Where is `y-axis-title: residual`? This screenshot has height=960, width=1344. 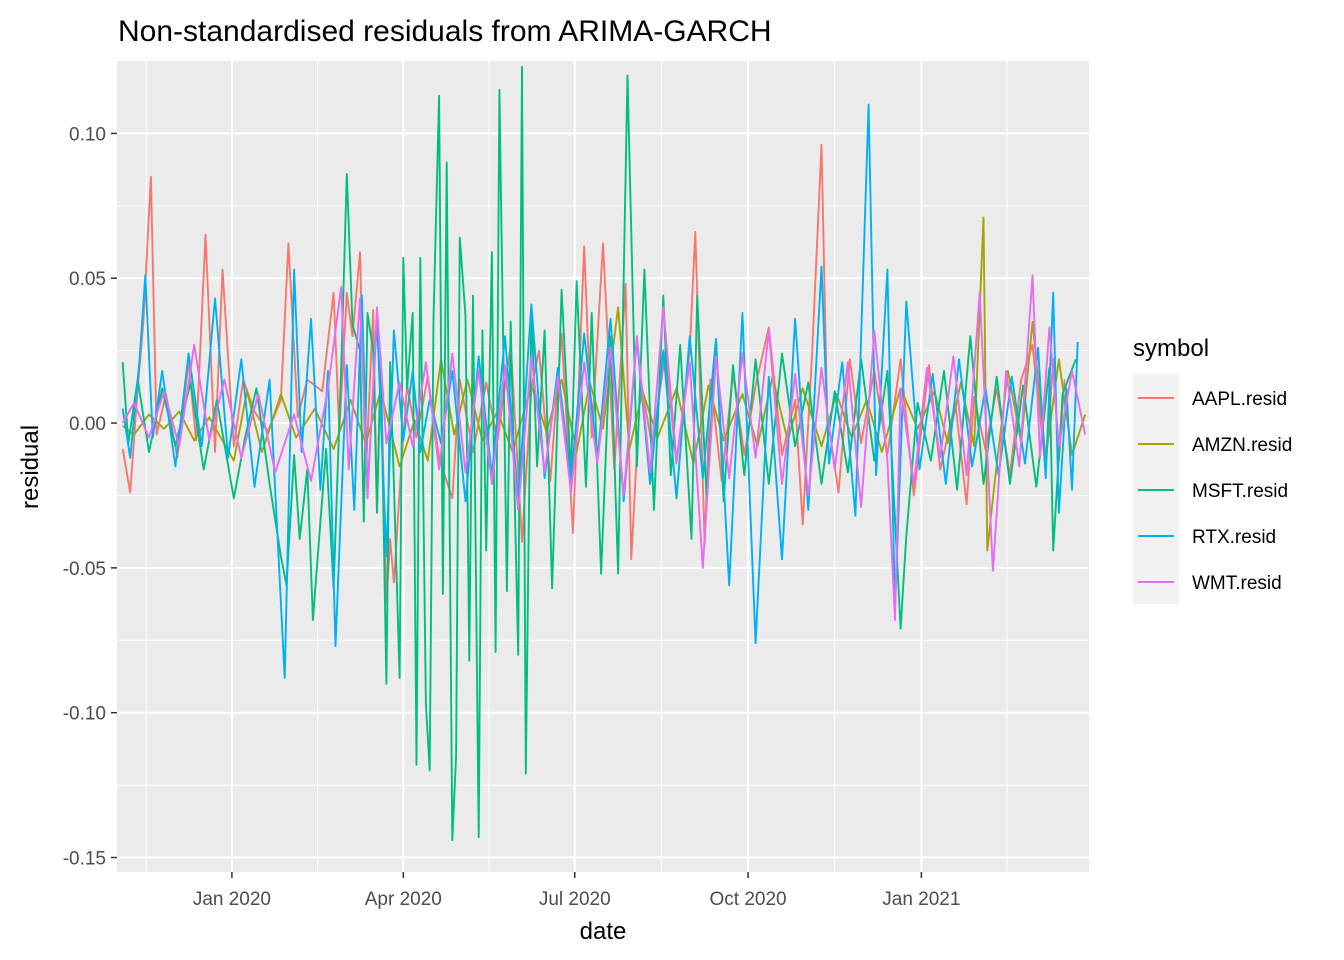 y-axis-title: residual is located at coordinates (30, 467).